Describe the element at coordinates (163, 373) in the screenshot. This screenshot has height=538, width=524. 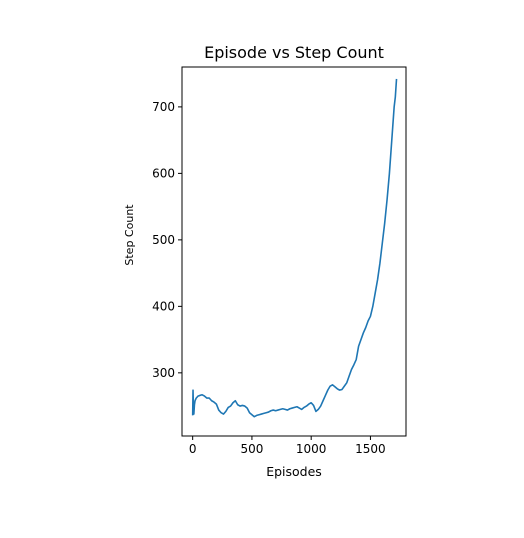
I see `y-tick-label: 300` at that location.